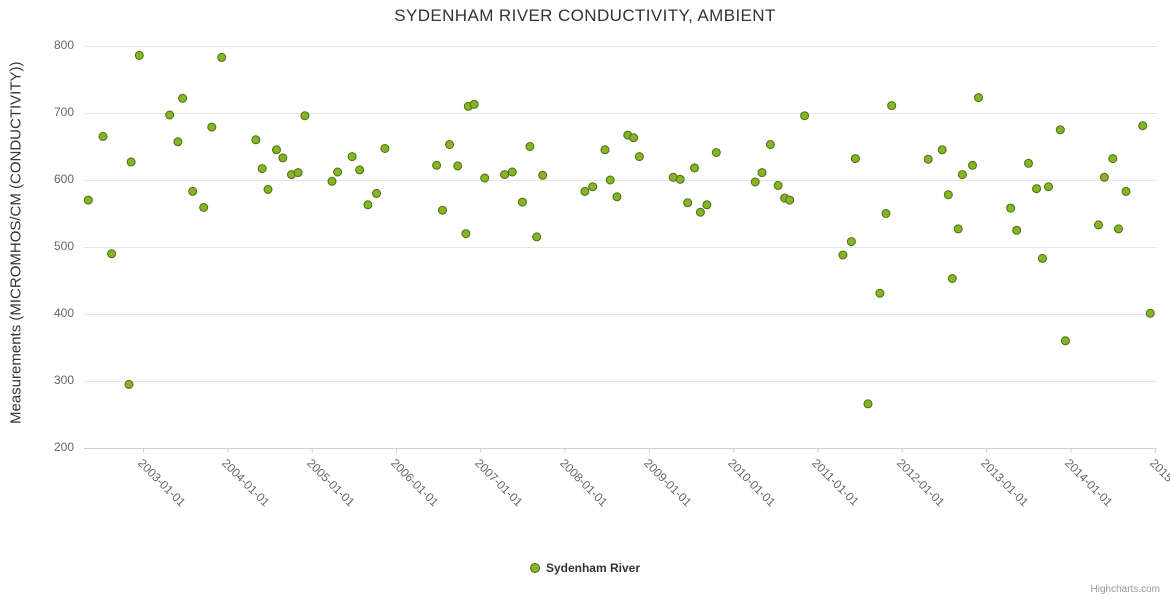  Describe the element at coordinates (63, 45) in the screenshot. I see `y-tick-label: 800` at that location.